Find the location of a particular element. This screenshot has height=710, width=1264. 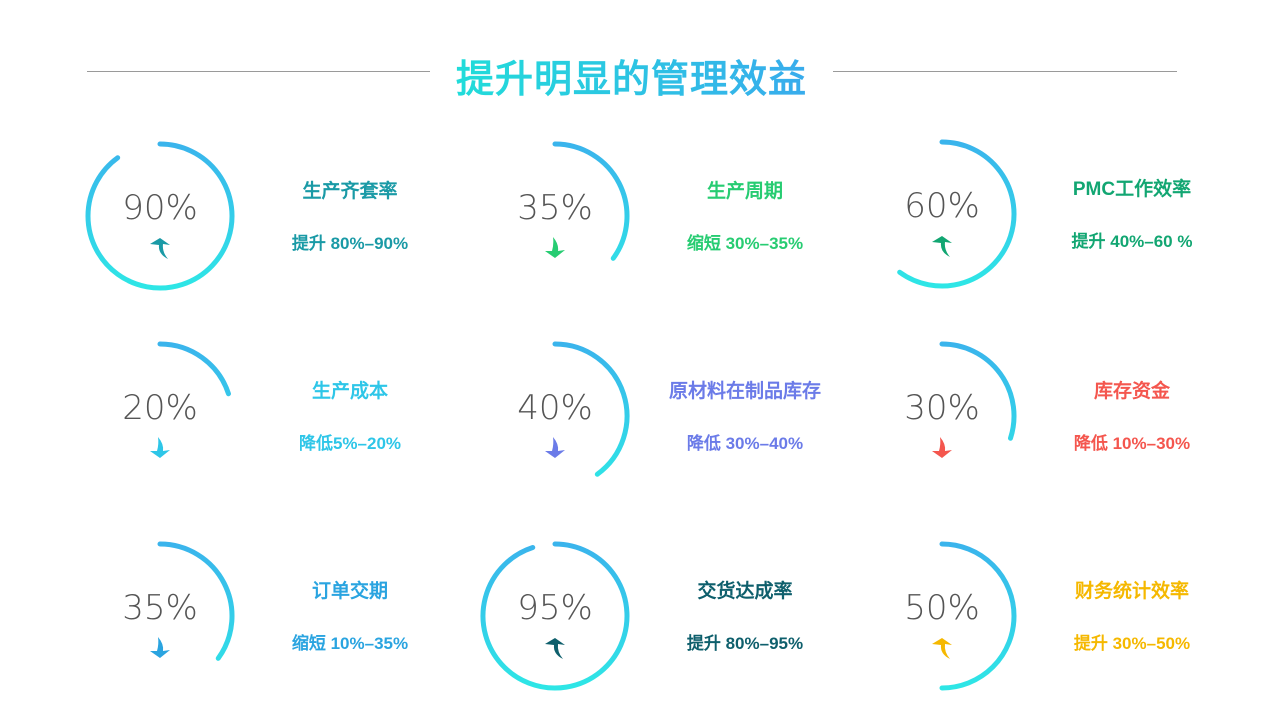

metric-card: 20% 生产成本 降低5%–20% is located at coordinates (270, 421).